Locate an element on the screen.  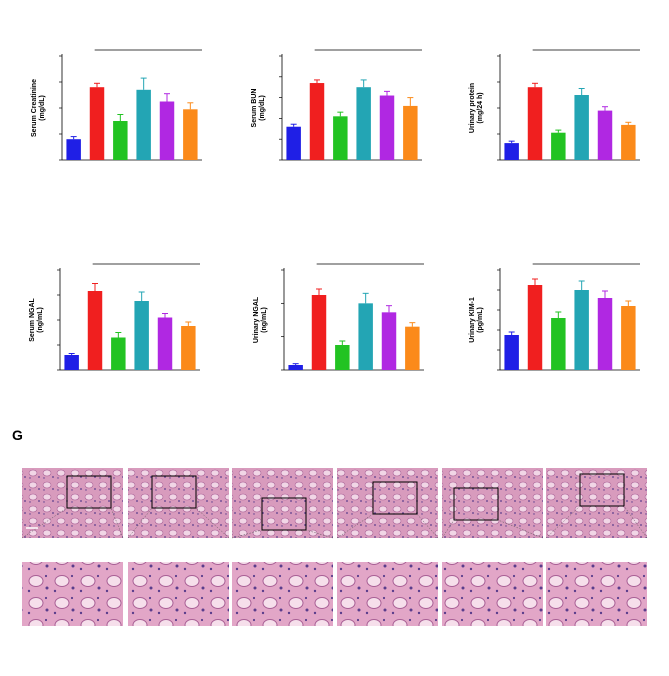
y-axis-label: Serum BUN(mg/dL) is located at coordinates (258, 108).